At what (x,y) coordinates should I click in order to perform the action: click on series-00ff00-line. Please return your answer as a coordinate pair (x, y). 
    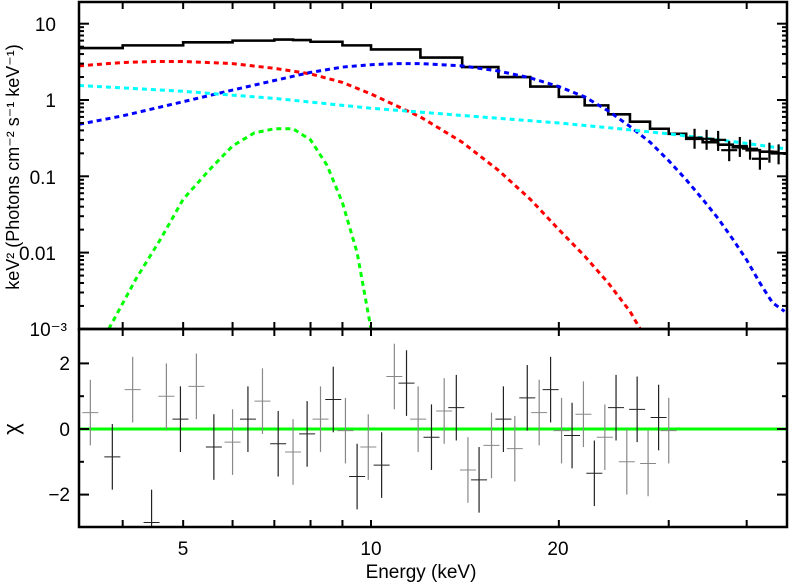
    Looking at the image, I should click on (240, 228).